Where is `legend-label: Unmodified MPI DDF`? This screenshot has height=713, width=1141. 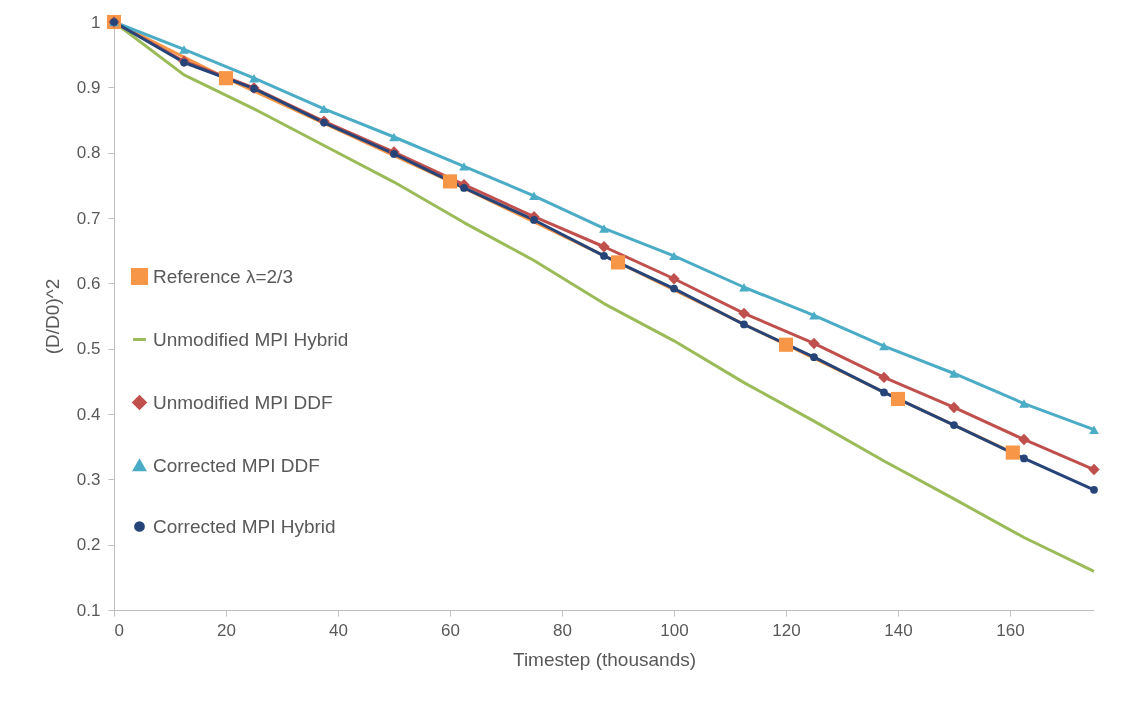 legend-label: Unmodified MPI DDF is located at coordinates (243, 402).